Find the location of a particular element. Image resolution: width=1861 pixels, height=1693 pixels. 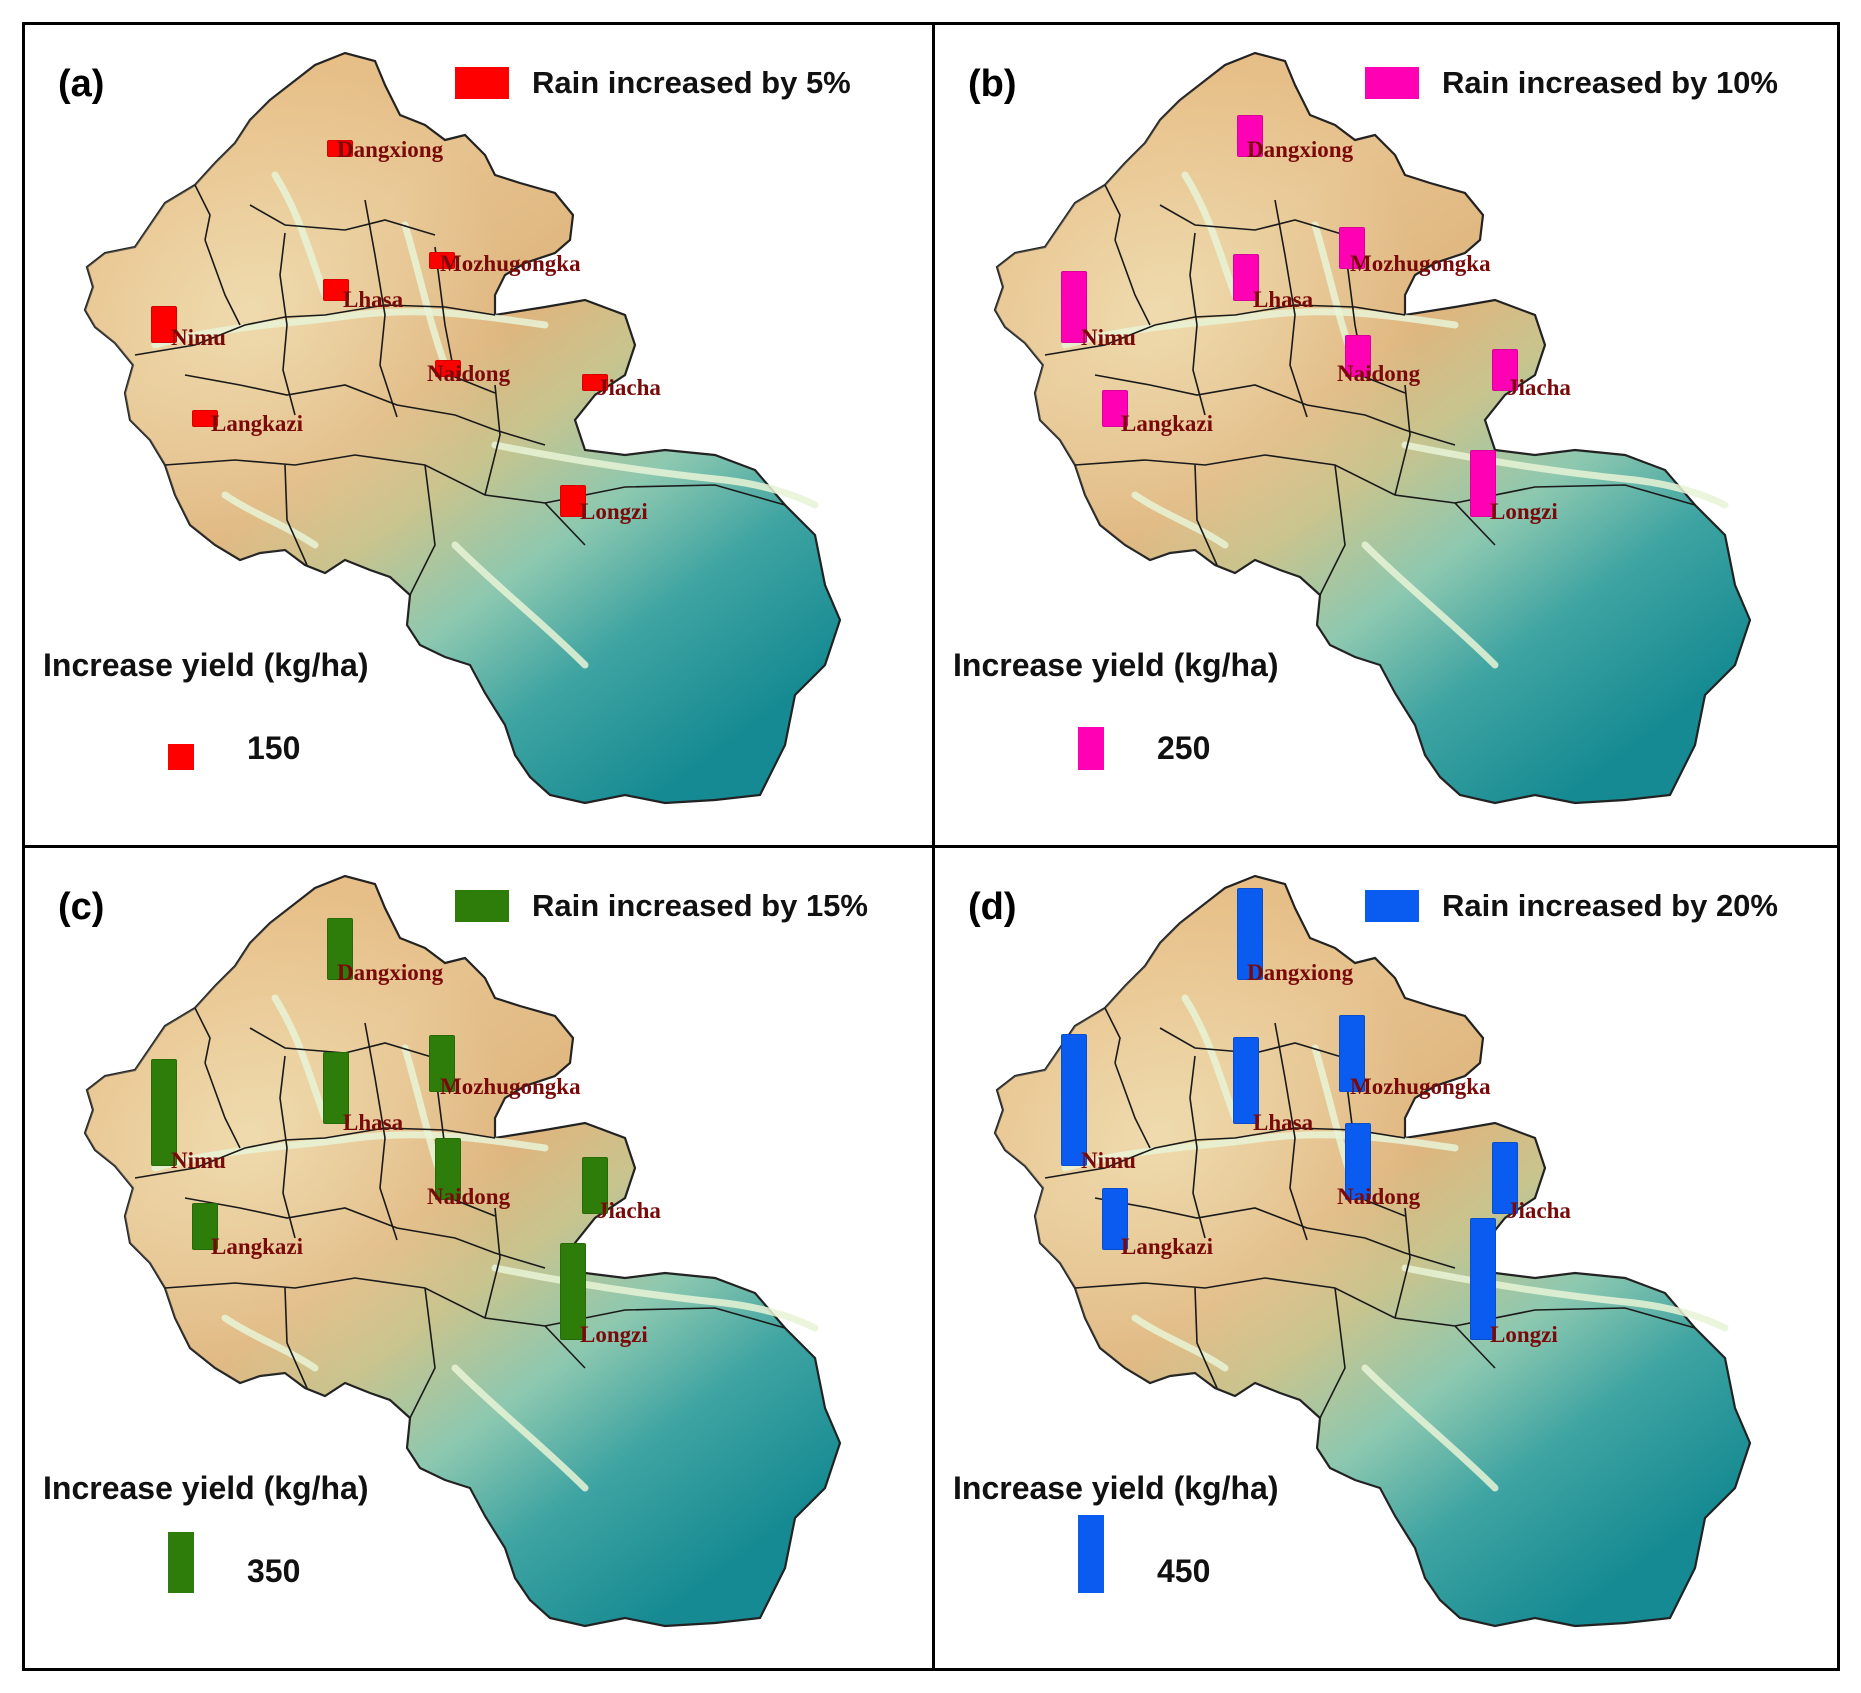

legend-title: Rain increased by 5% is located at coordinates (691, 82).